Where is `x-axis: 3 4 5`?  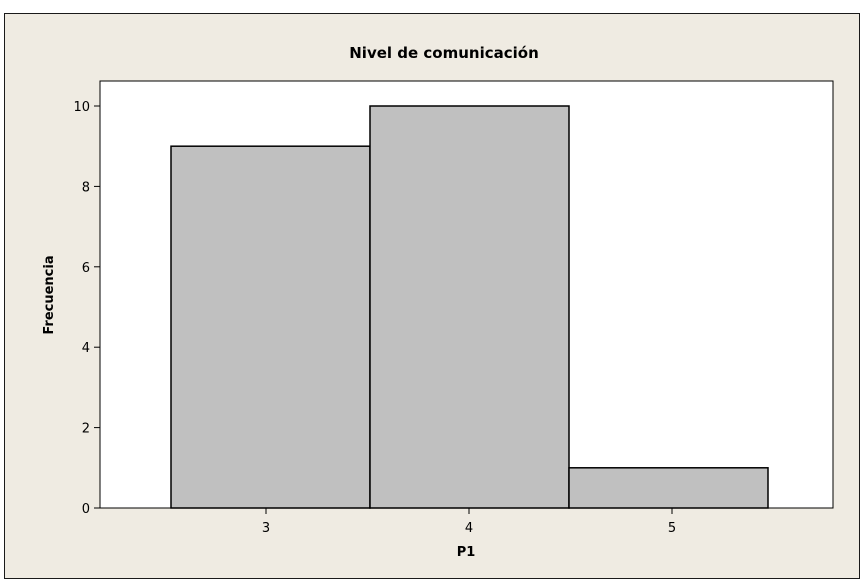 x-axis: 3 4 5 is located at coordinates (469, 522).